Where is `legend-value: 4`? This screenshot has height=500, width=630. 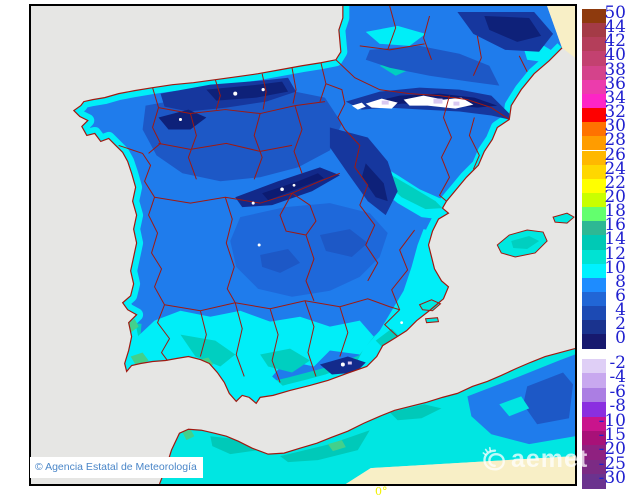
legend-value: 4 is located at coordinates (620, 310).